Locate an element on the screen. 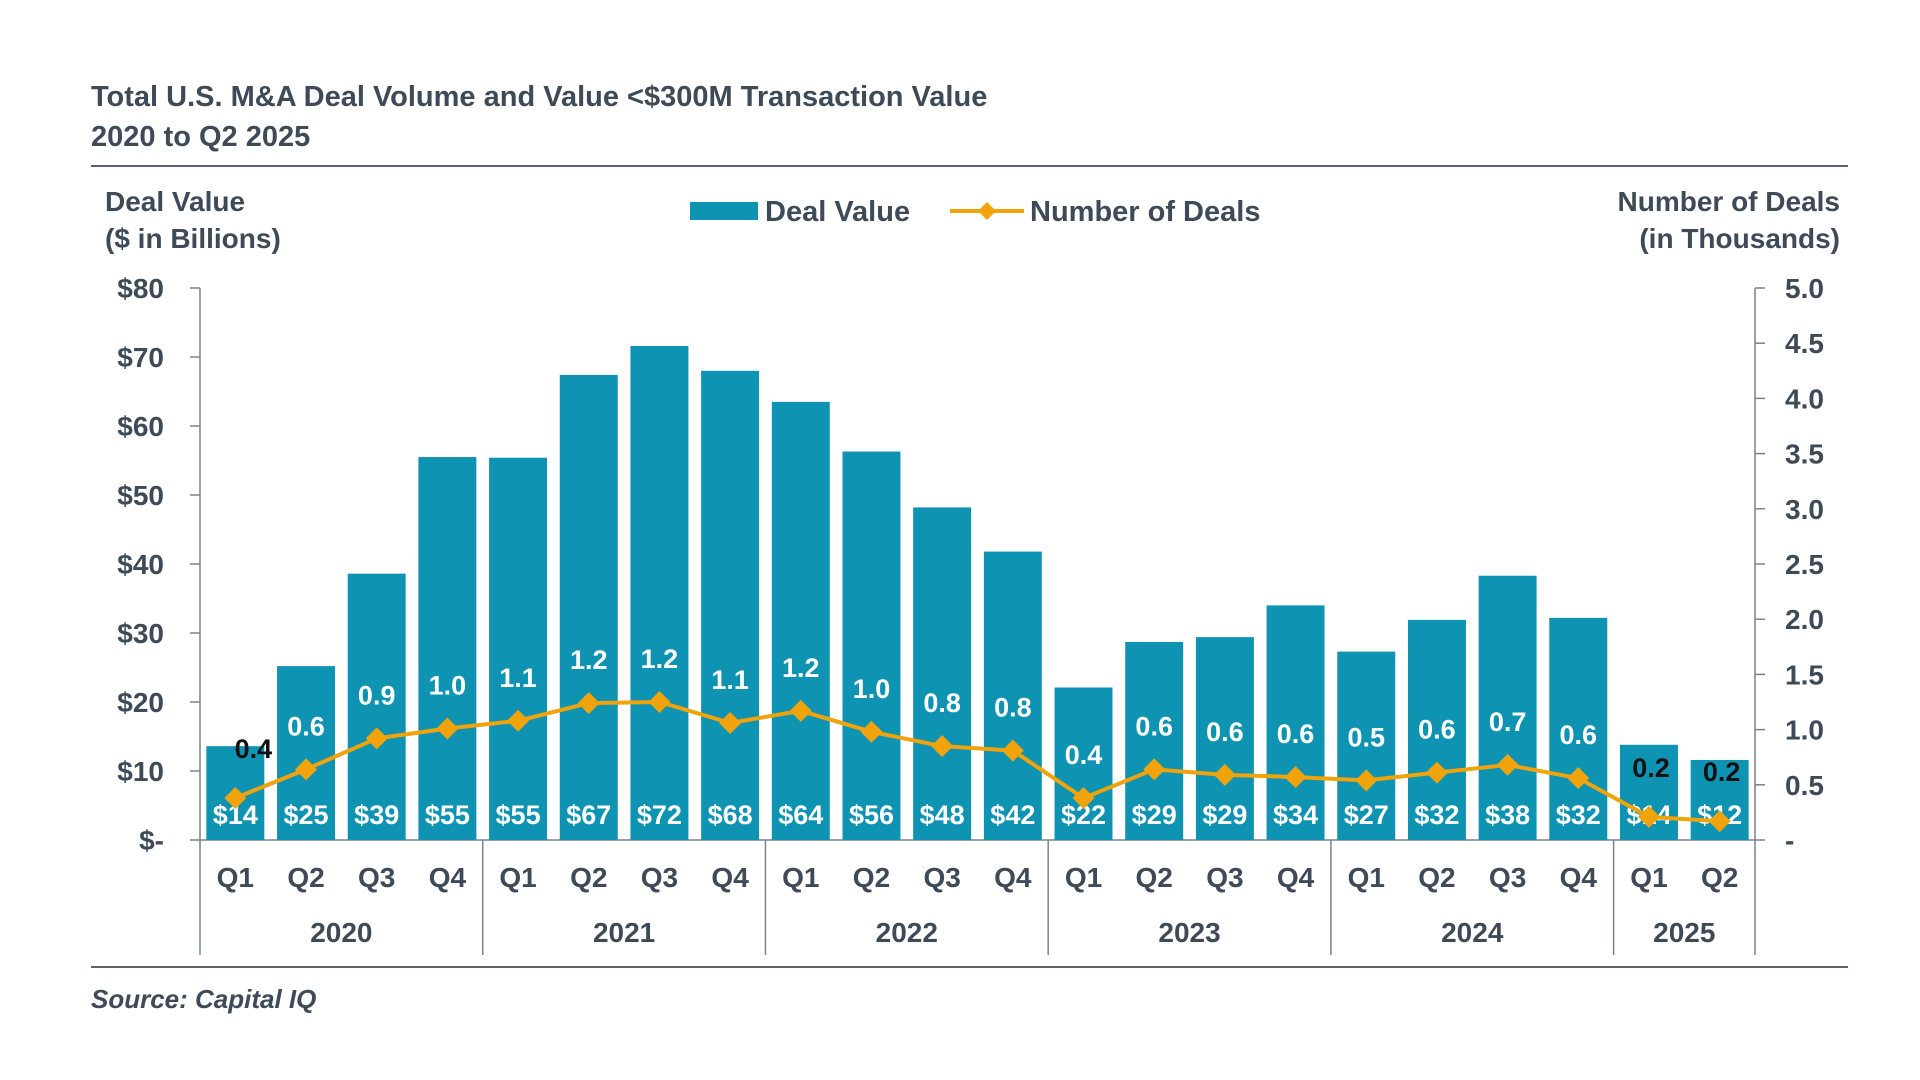  right-axis-title-line1: Number of Deals is located at coordinates (1729, 201).